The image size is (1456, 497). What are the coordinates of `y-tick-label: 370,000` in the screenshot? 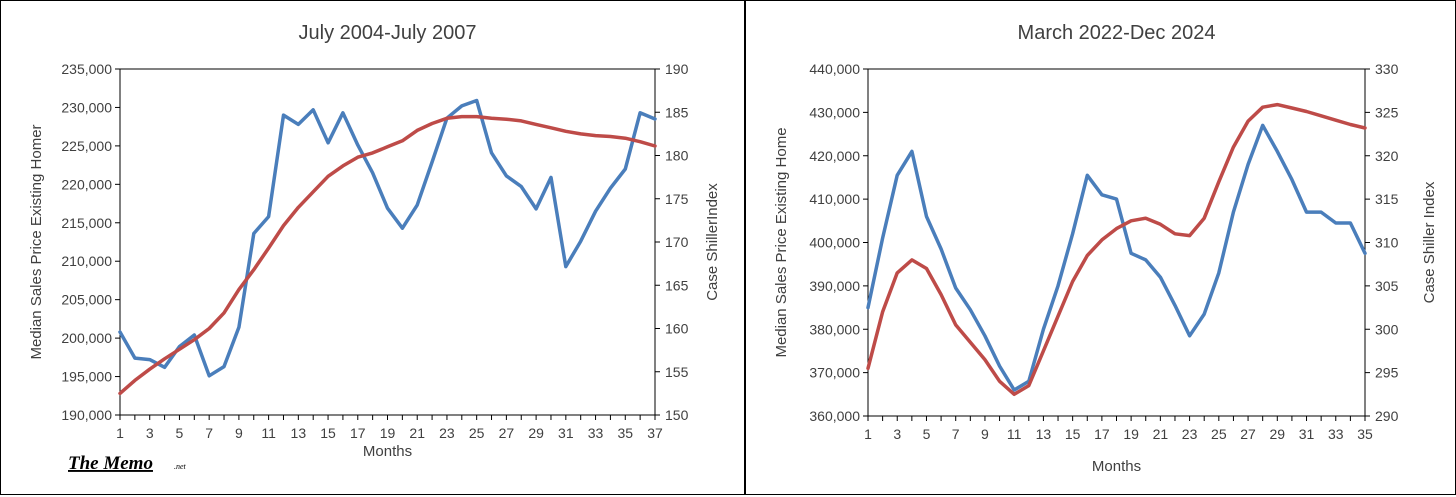 It's located at (834, 373).